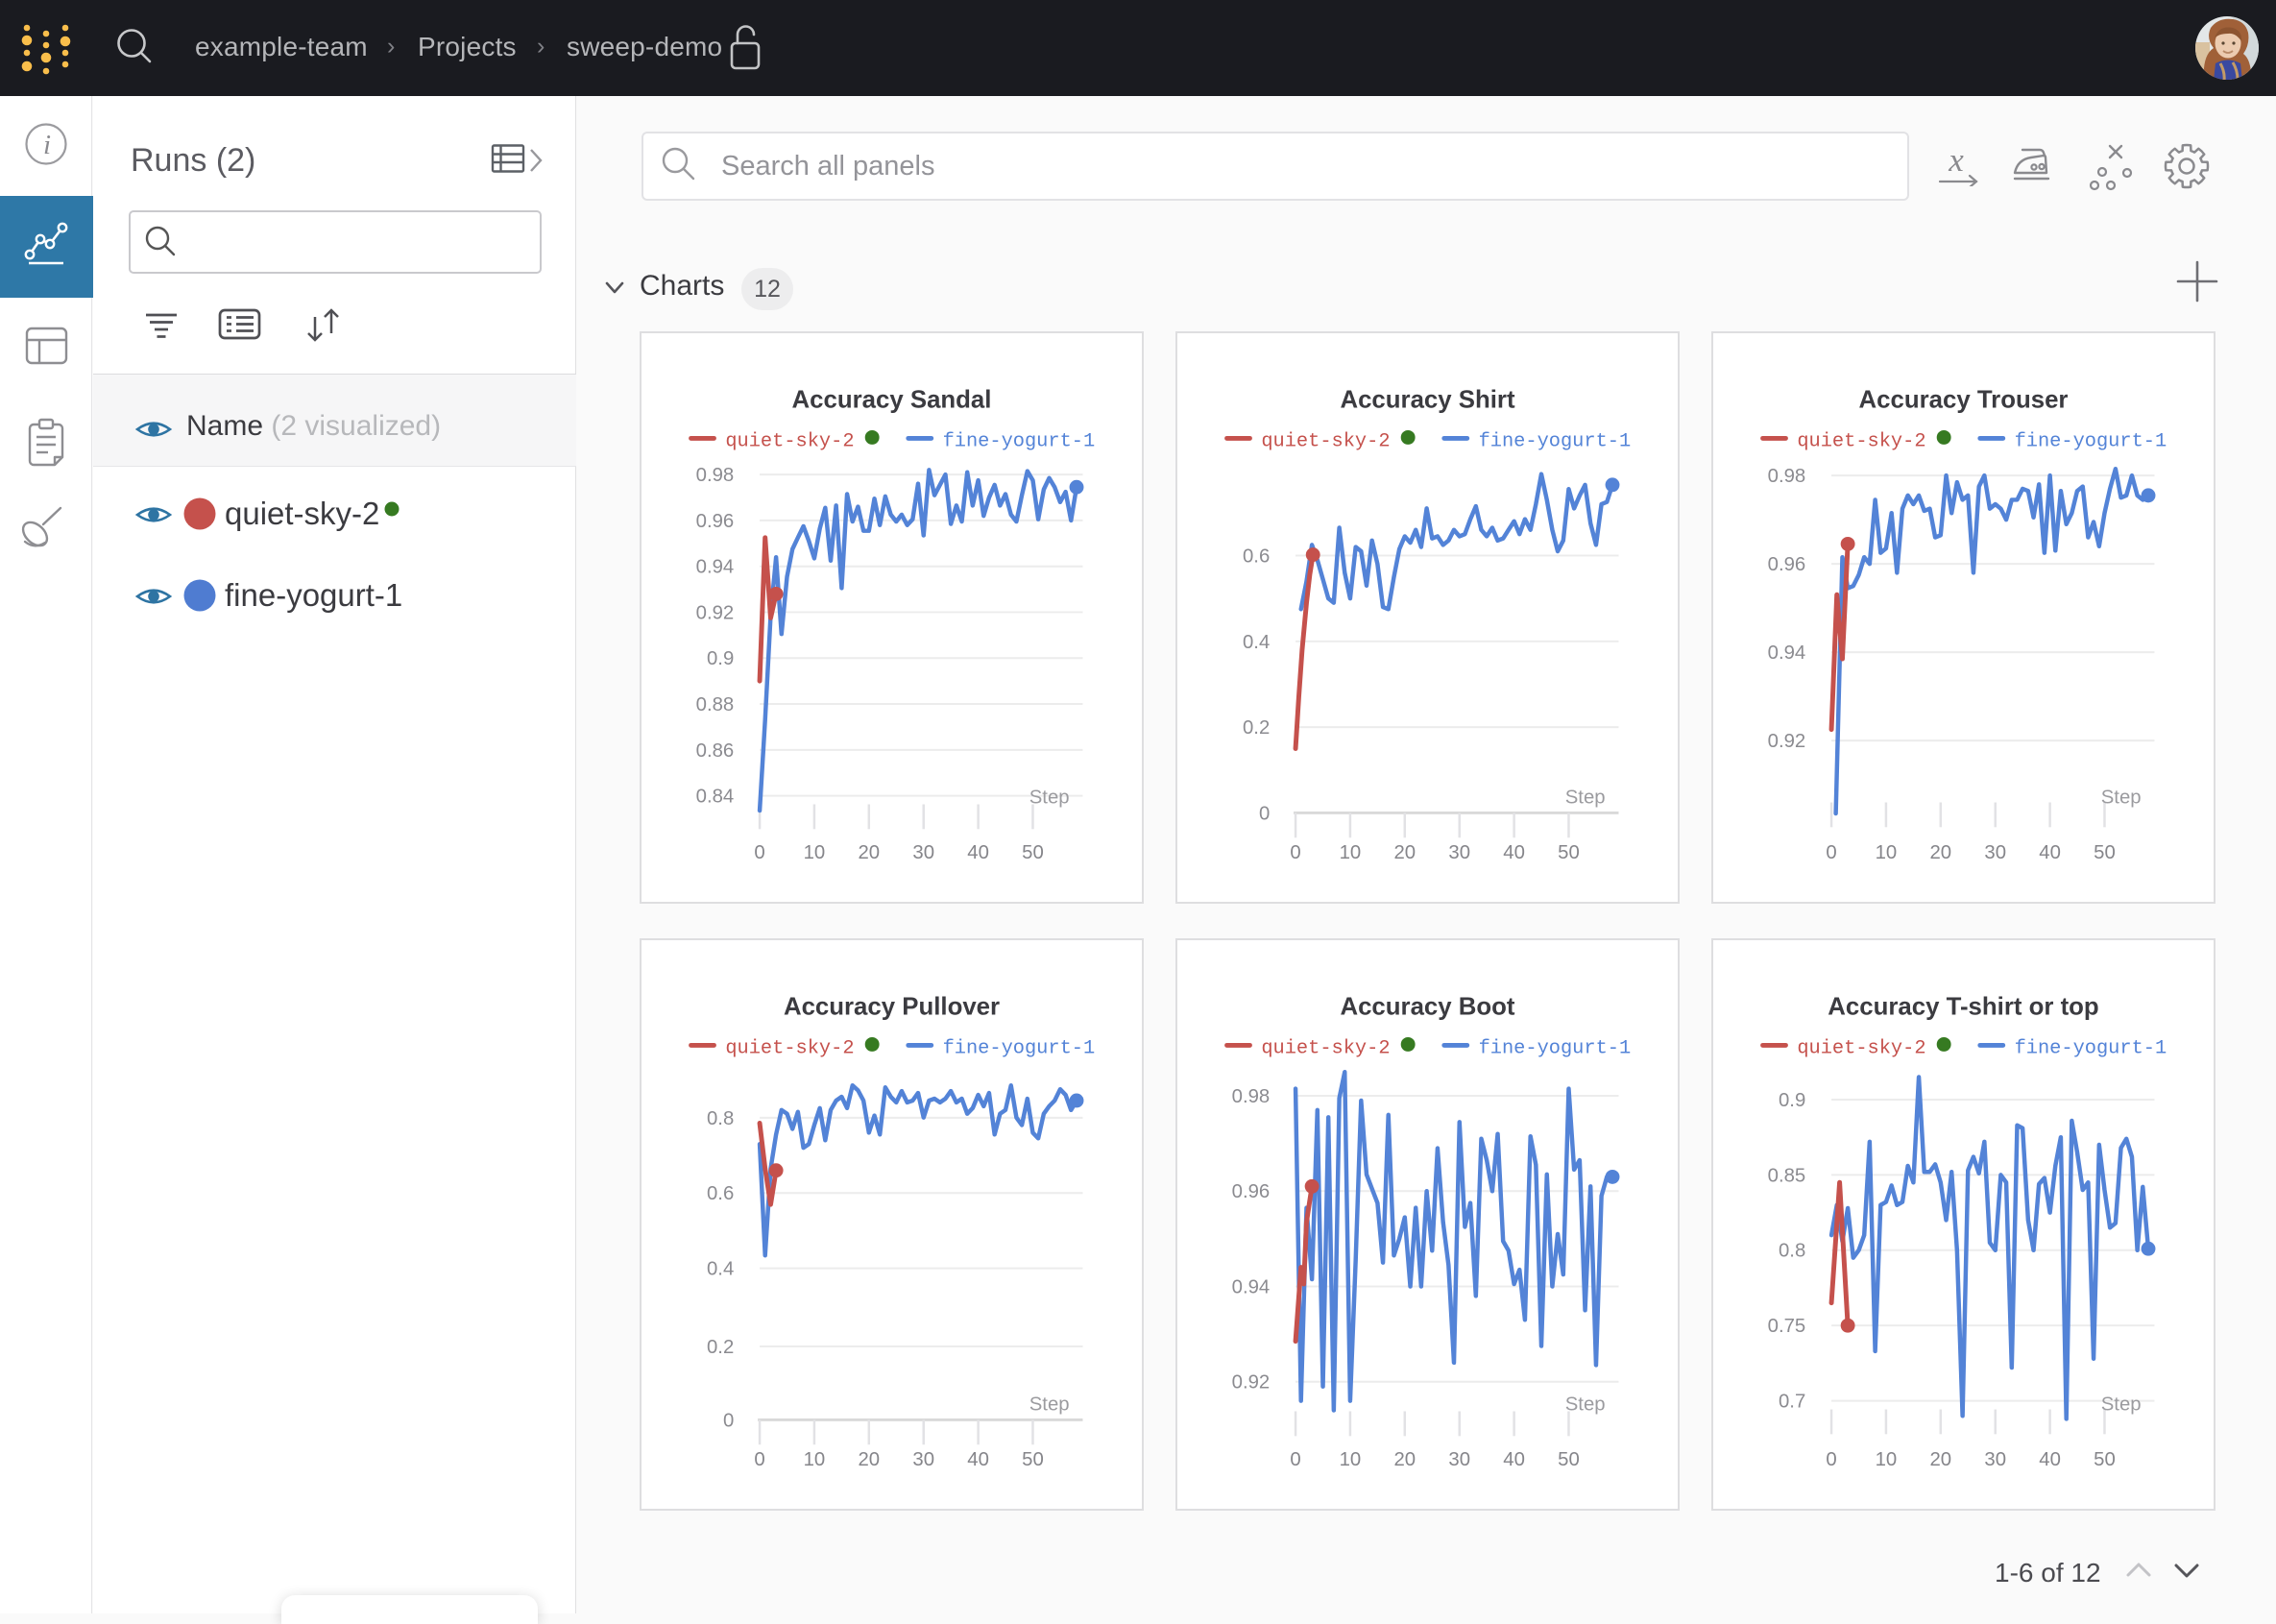 Image resolution: width=2276 pixels, height=1624 pixels. Describe the element at coordinates (715, 704) in the screenshot. I see `svg-text: 0.88` at that location.